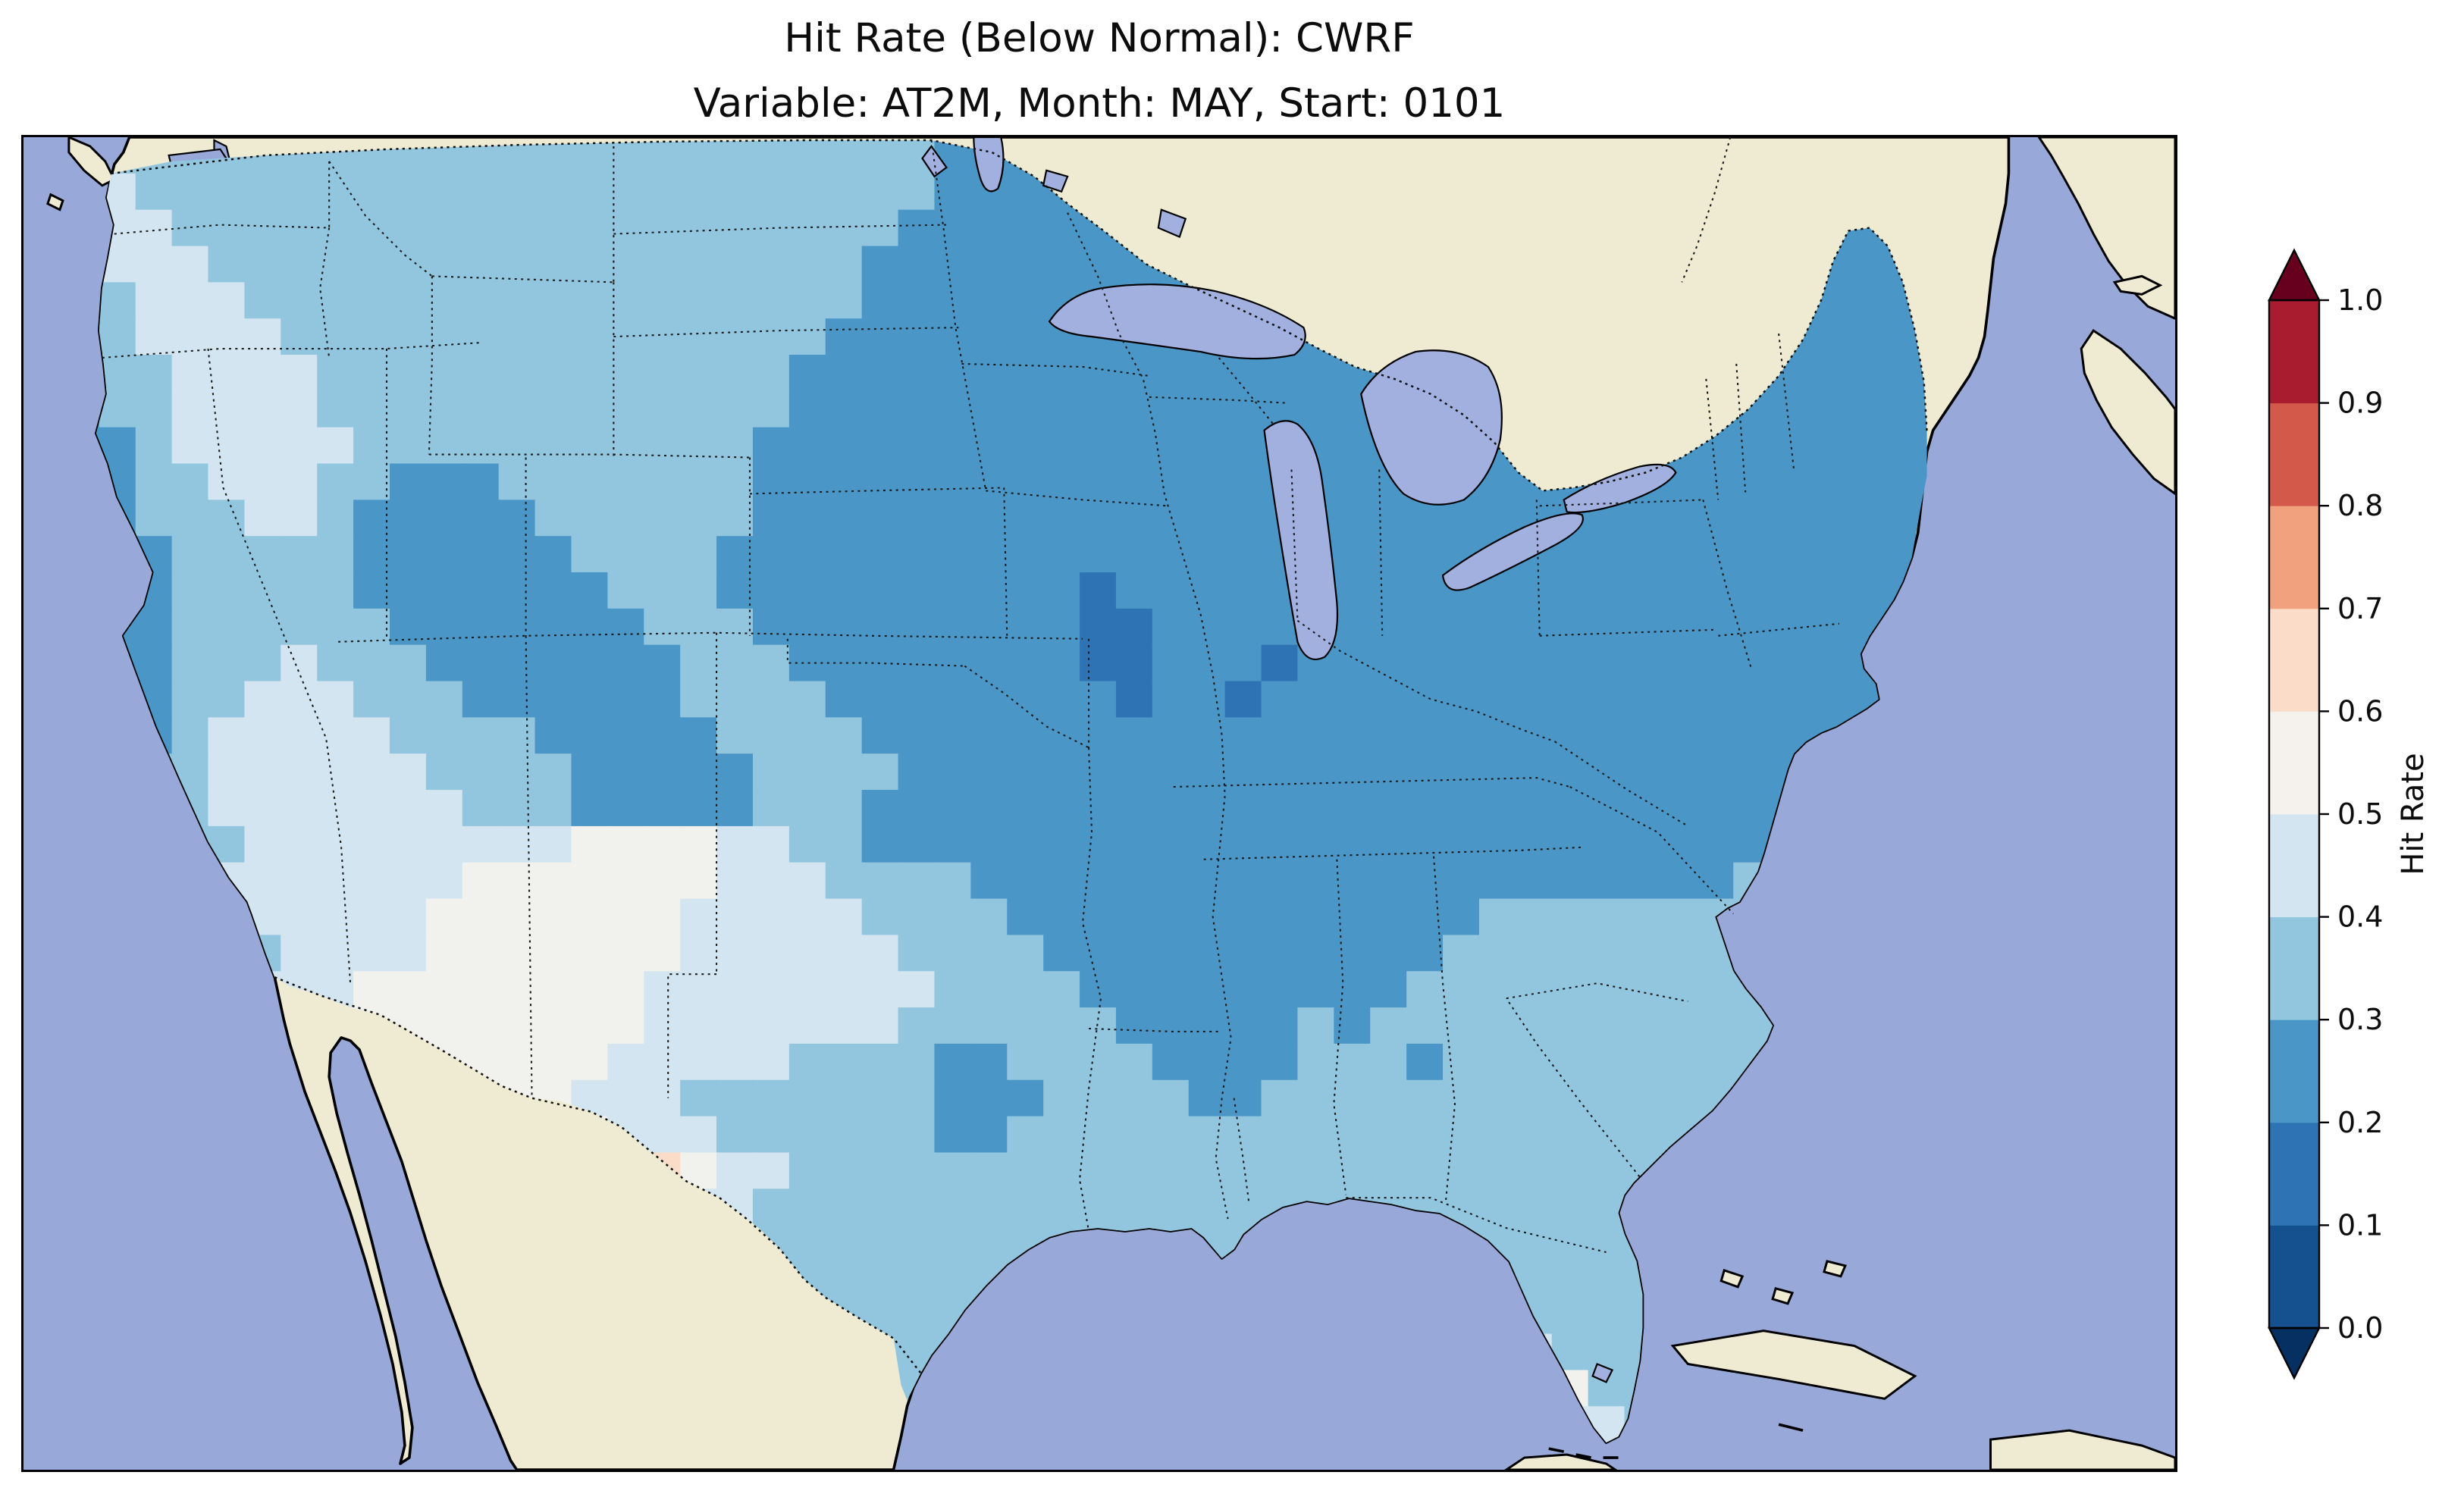  I want to click on colorbar-tick-label: 0.2, so click(2360, 1122).